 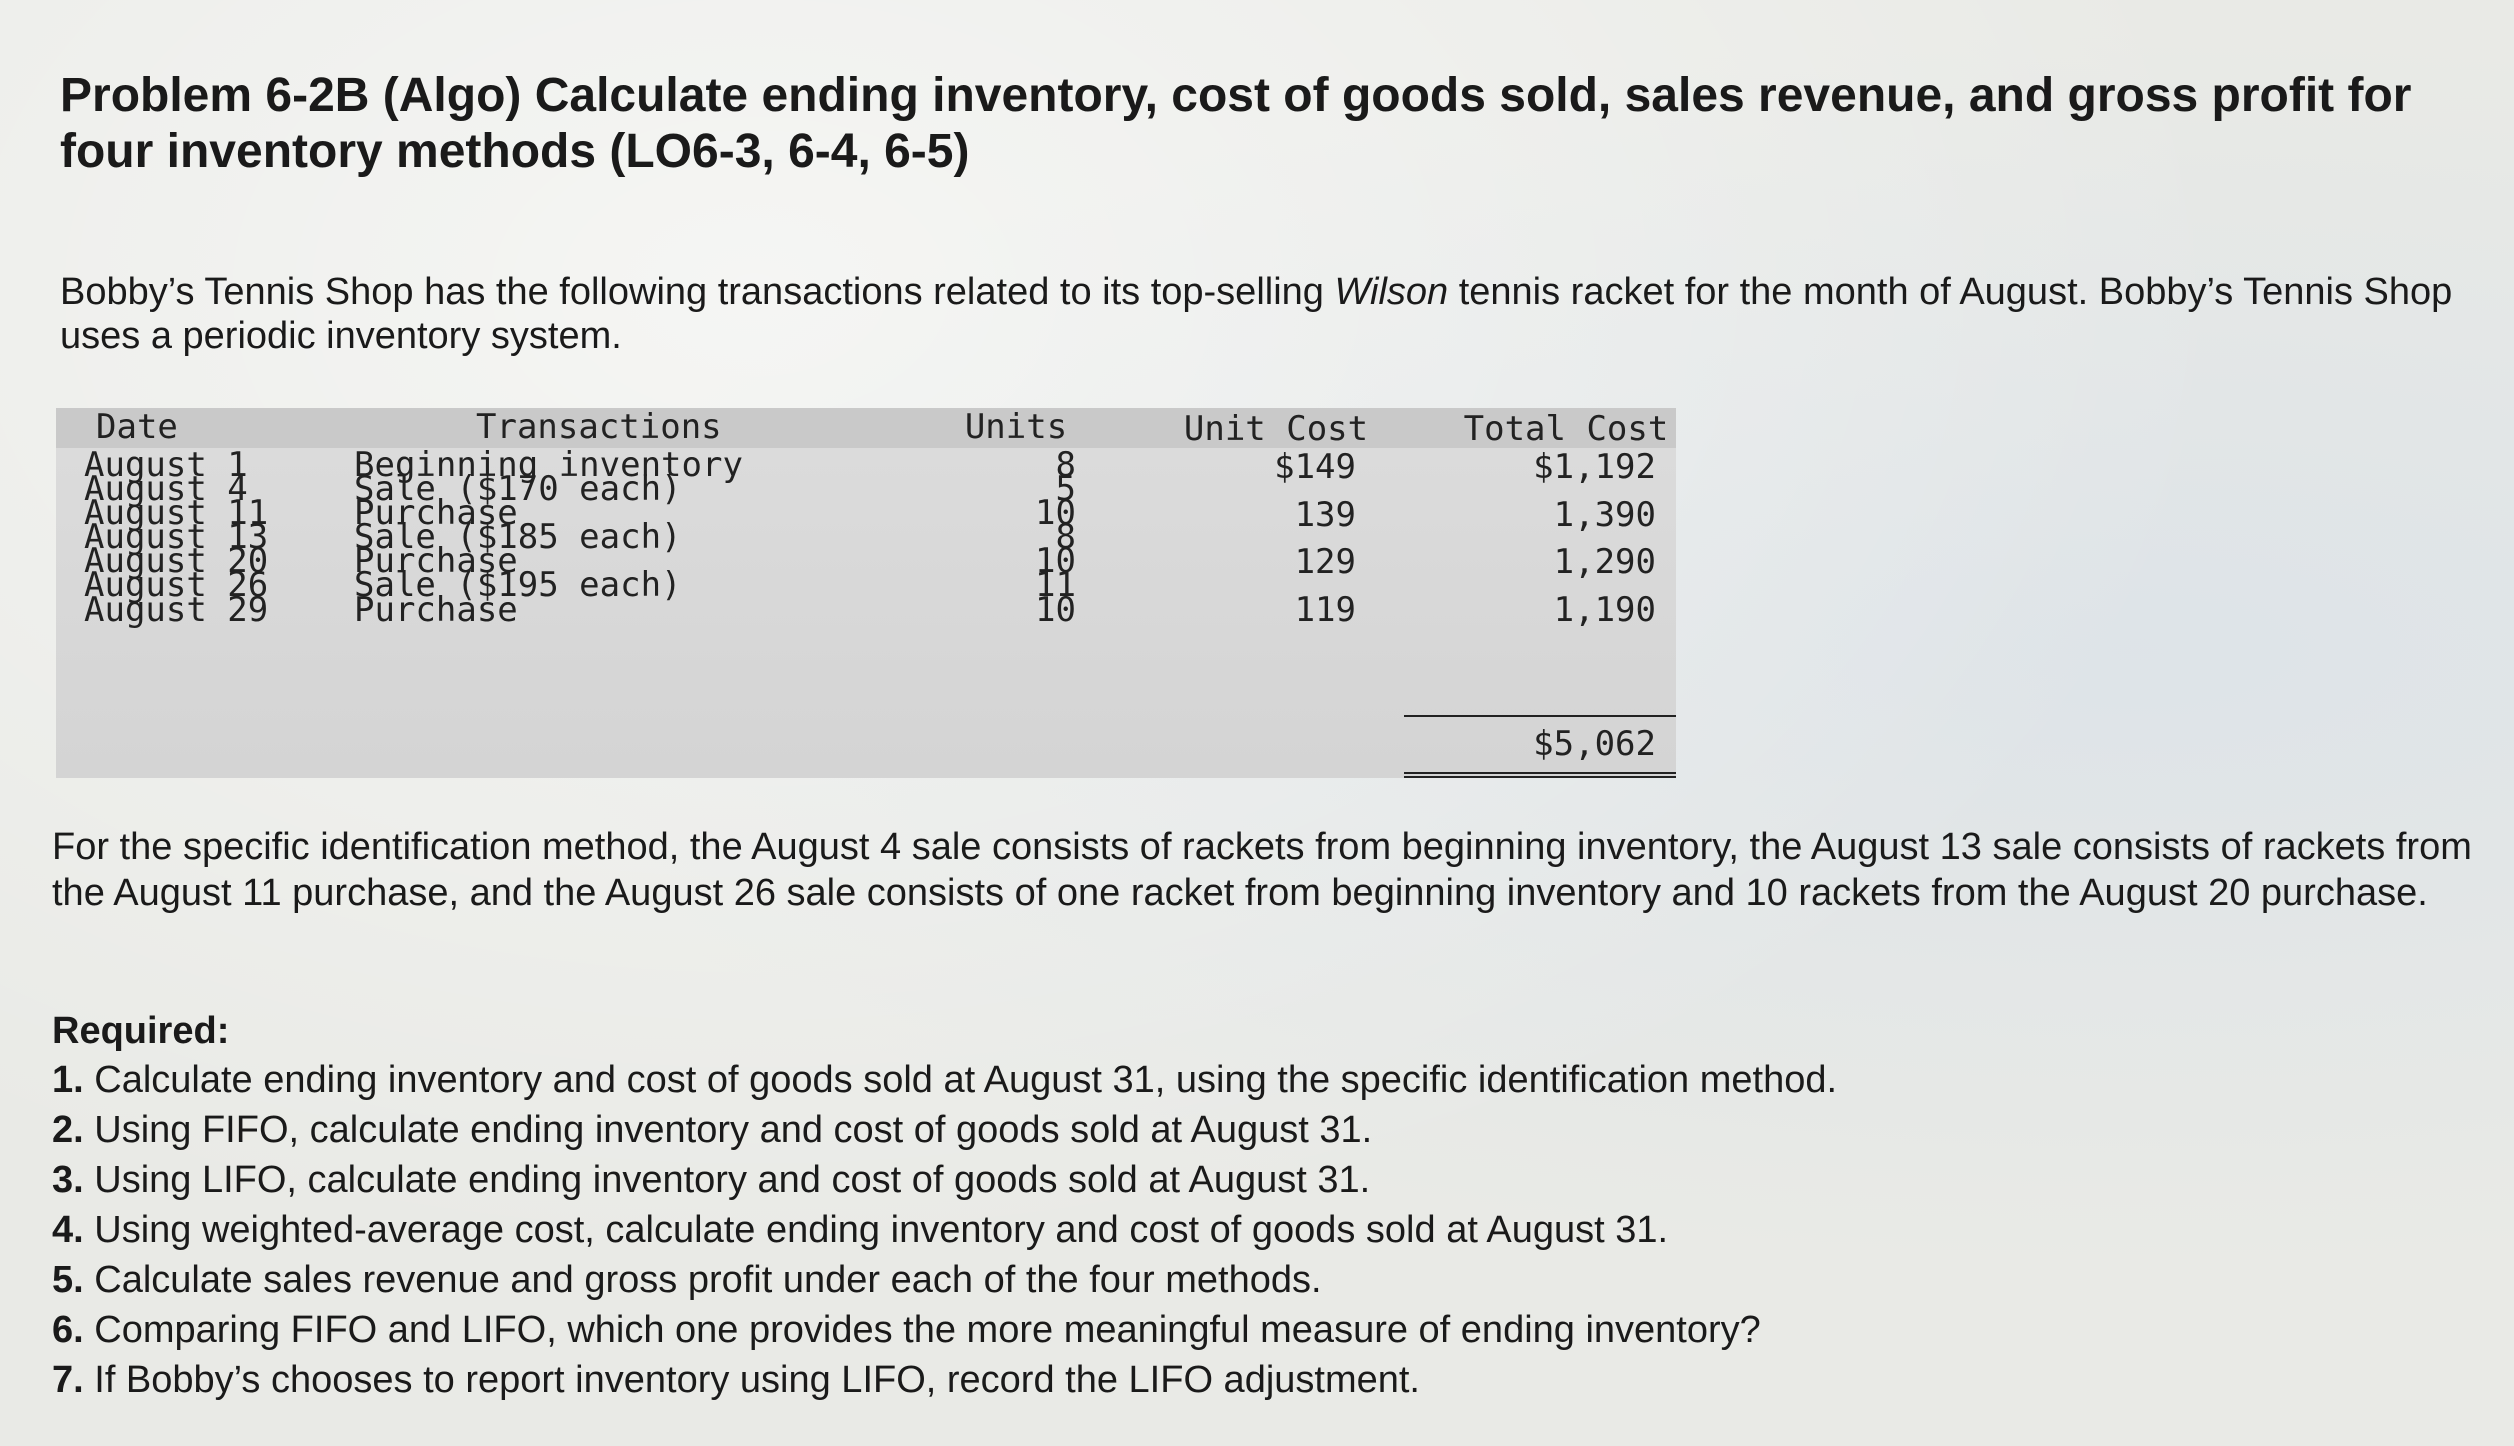 What do you see at coordinates (166, 489) in the screenshot?
I see `row-date: August 4` at bounding box center [166, 489].